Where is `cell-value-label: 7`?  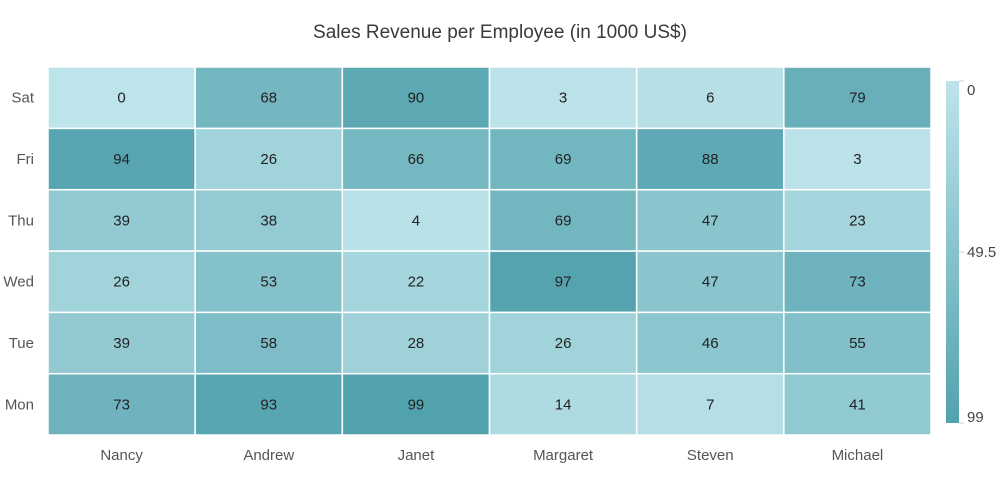 cell-value-label: 7 is located at coordinates (710, 404).